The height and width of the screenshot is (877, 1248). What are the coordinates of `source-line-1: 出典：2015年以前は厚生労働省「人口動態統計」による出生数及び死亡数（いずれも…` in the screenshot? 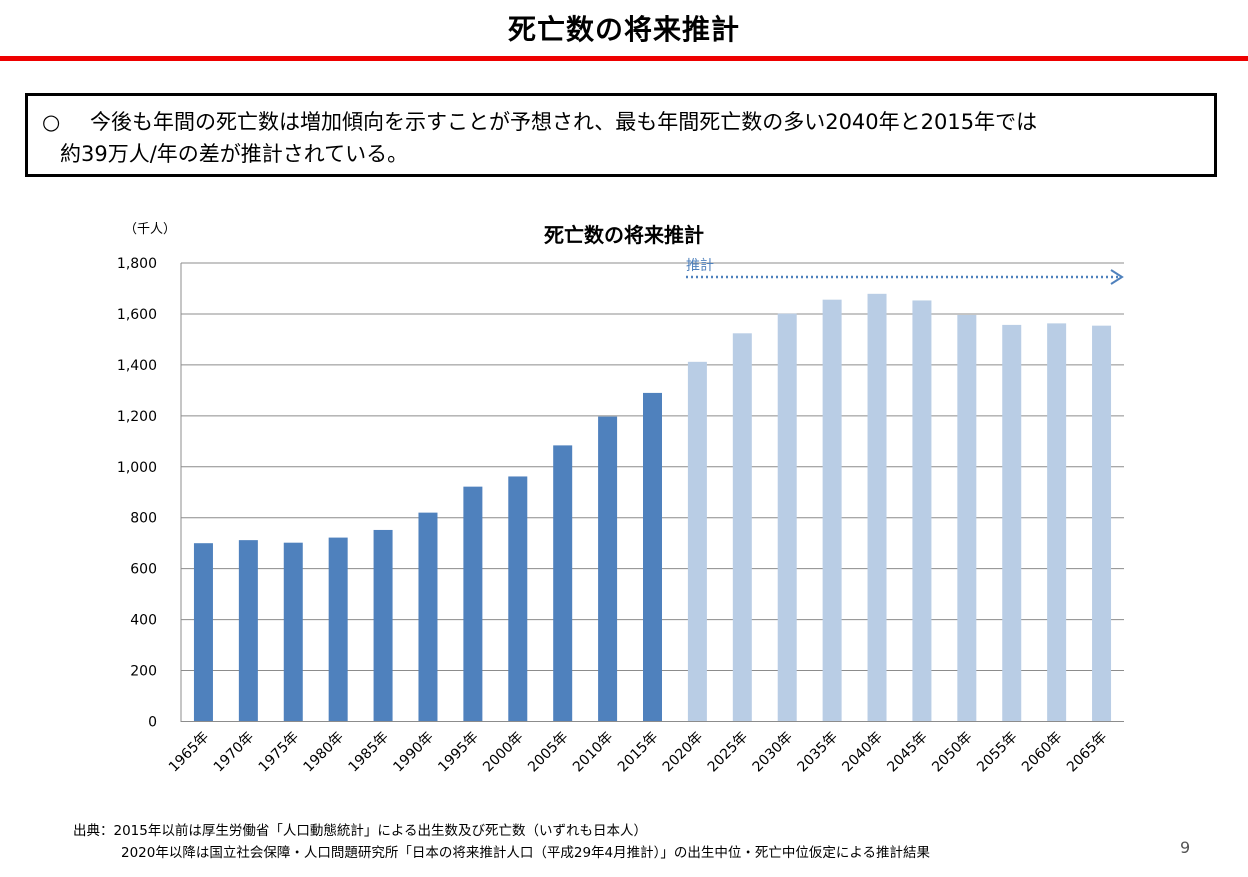 It's located at (360, 831).